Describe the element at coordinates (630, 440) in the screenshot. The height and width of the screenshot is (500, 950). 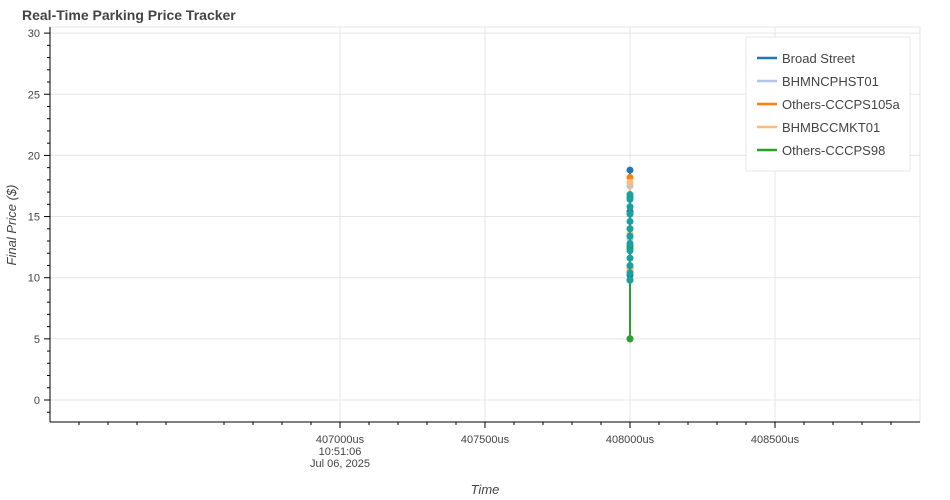
I see `x-tick-label: 408000us` at that location.